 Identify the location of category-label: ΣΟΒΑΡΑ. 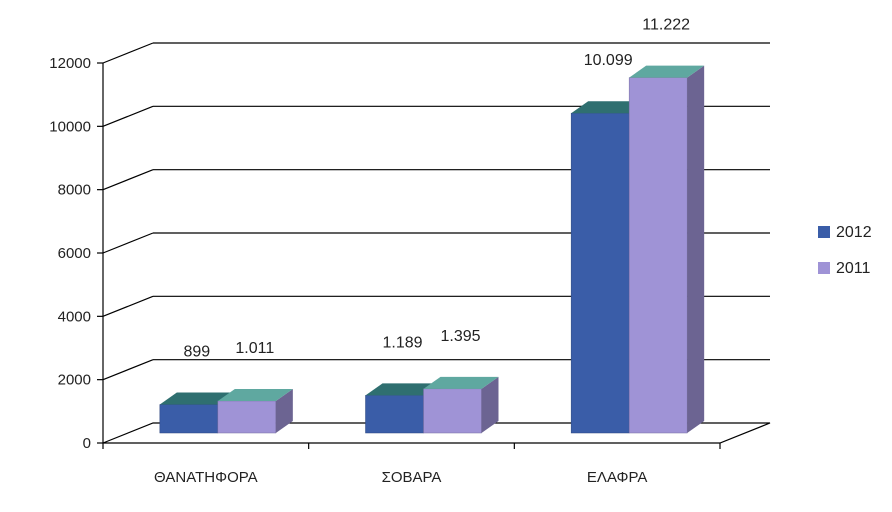
(412, 477).